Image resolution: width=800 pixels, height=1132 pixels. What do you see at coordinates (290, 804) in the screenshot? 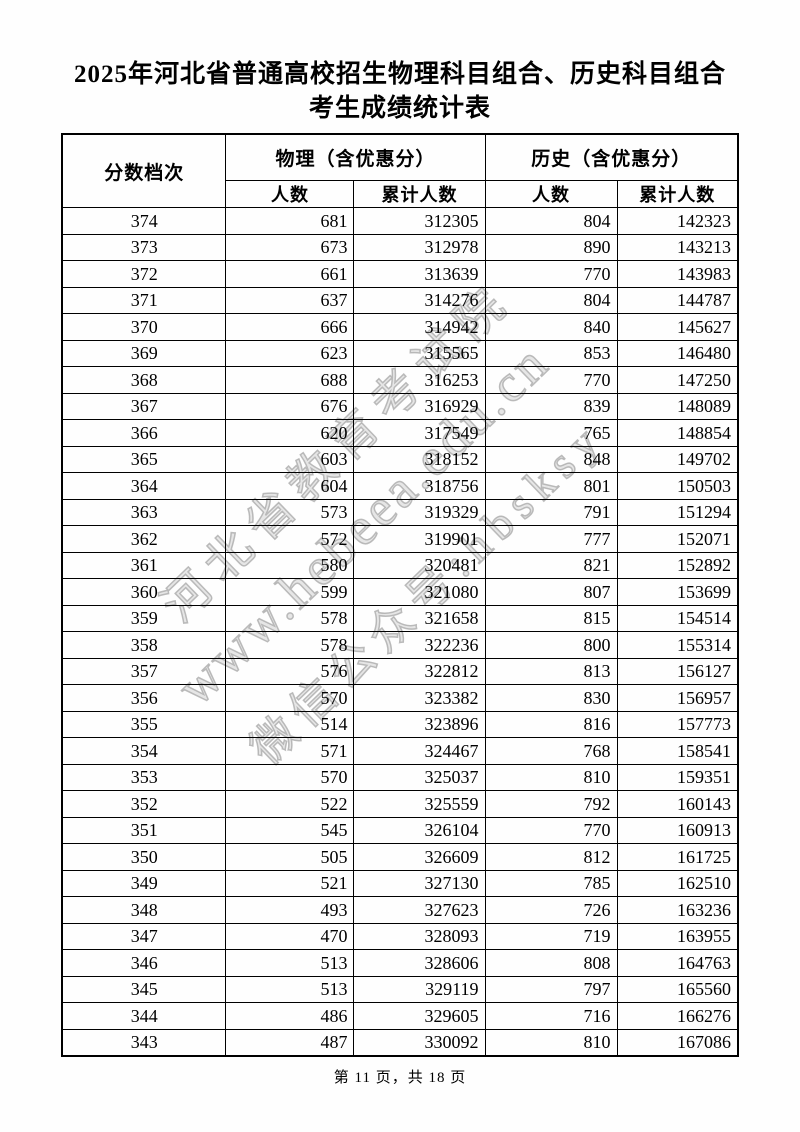
I see `physics-count-cell: 522` at bounding box center [290, 804].